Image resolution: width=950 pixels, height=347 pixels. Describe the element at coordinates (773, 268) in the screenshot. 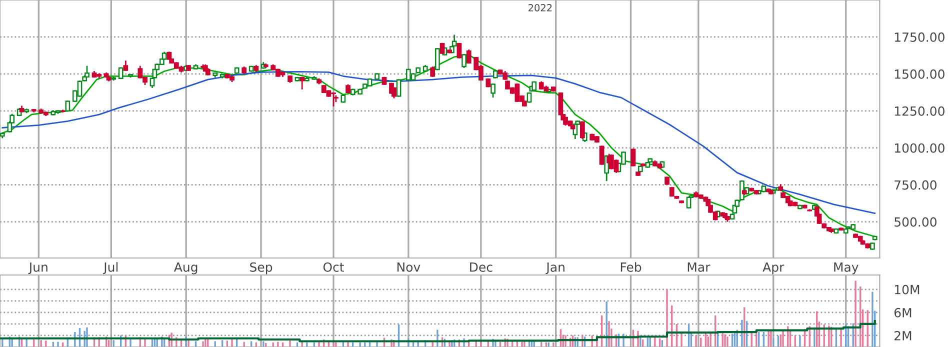

I see `x-tick-label: Apr` at that location.